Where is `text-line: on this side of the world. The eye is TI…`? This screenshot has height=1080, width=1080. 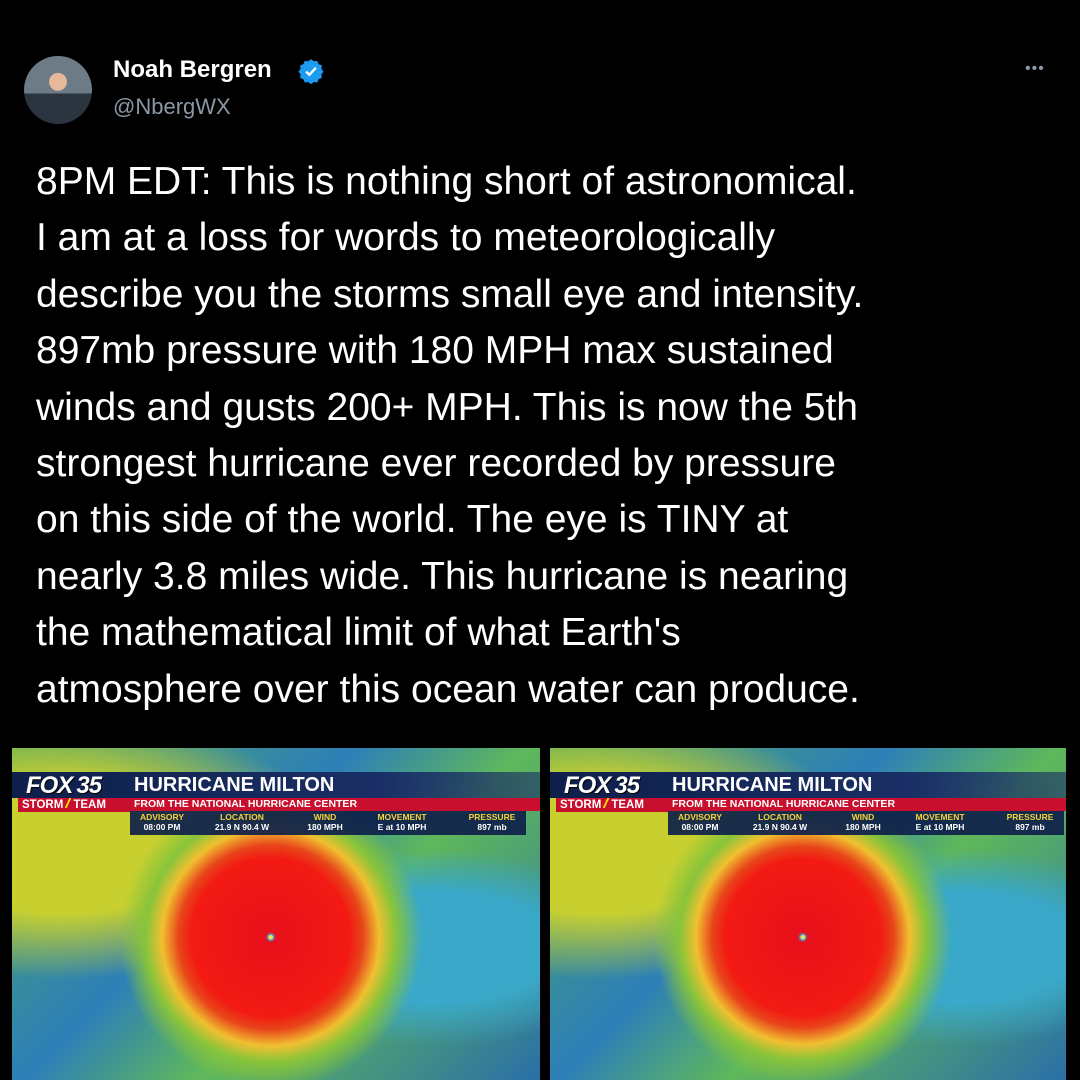
text-line: on this side of the world. The eye is TI… is located at coordinates (412, 520).